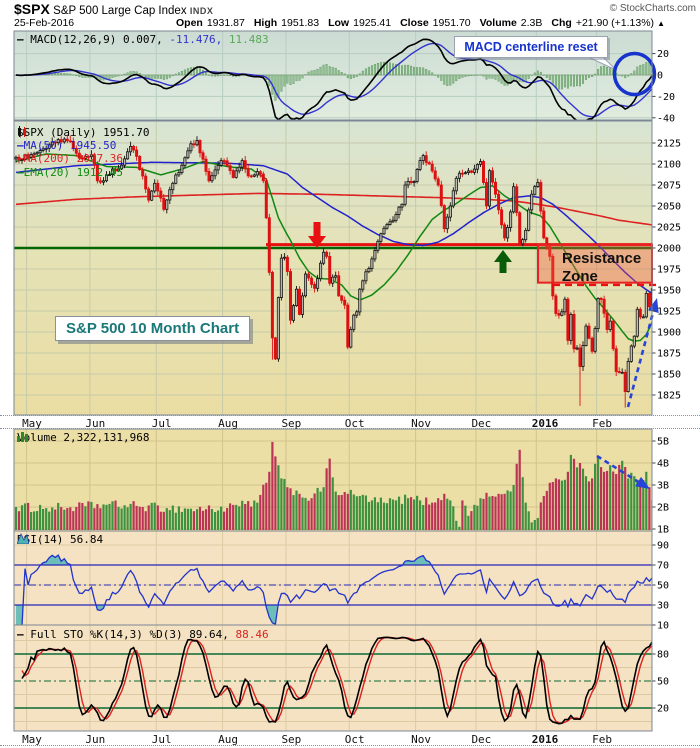 This screenshot has height=748, width=700. I want to click on month-label: Nov, so click(421, 423).